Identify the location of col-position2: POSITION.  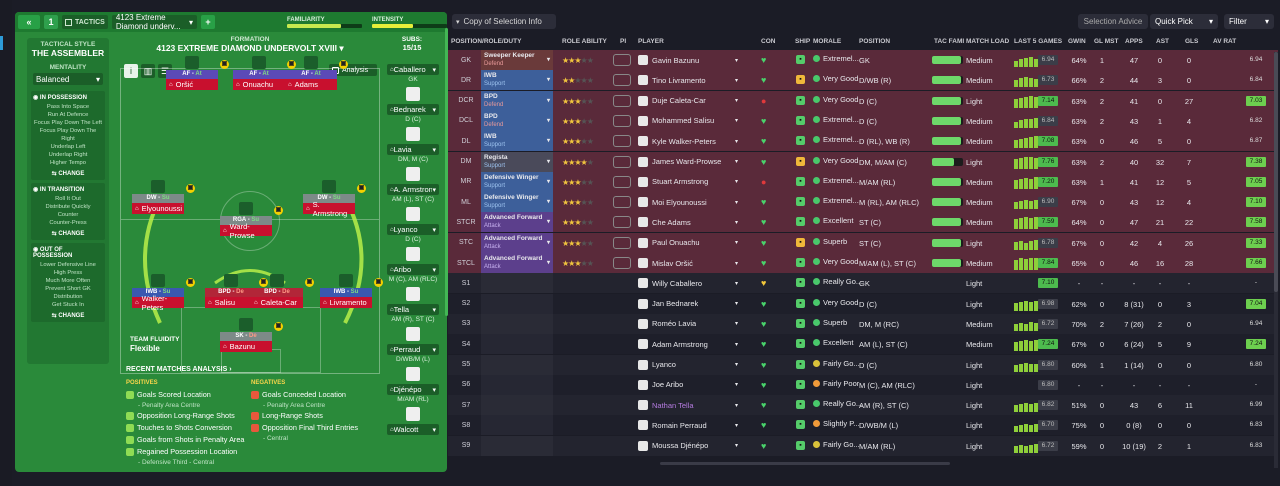
(875, 41).